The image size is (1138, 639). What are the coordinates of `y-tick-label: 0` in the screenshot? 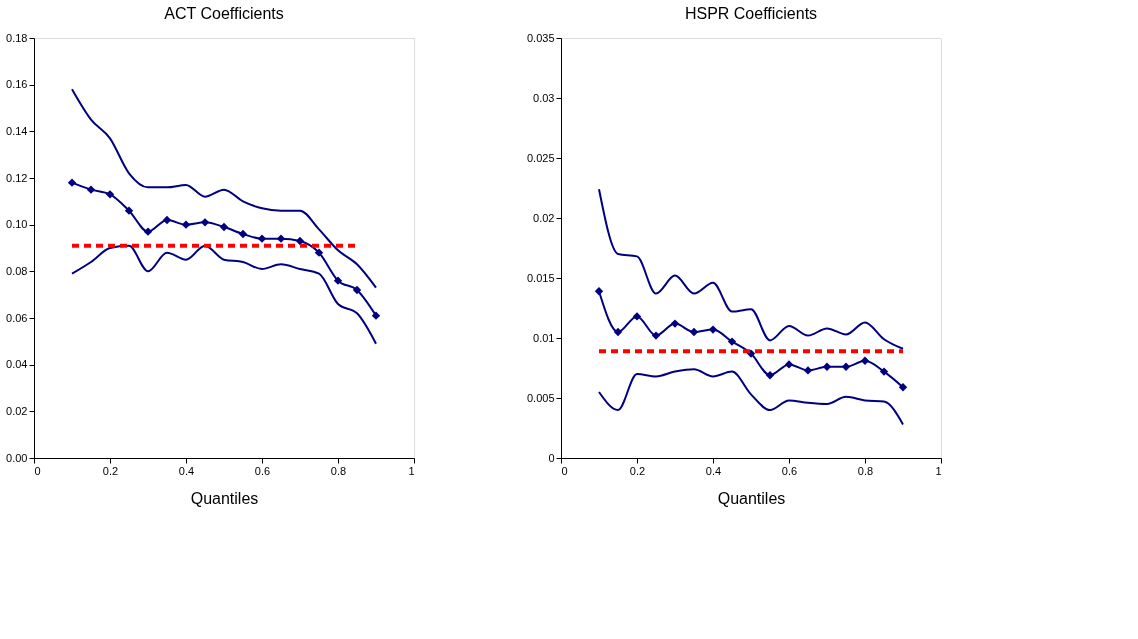 It's located at (551, 457).